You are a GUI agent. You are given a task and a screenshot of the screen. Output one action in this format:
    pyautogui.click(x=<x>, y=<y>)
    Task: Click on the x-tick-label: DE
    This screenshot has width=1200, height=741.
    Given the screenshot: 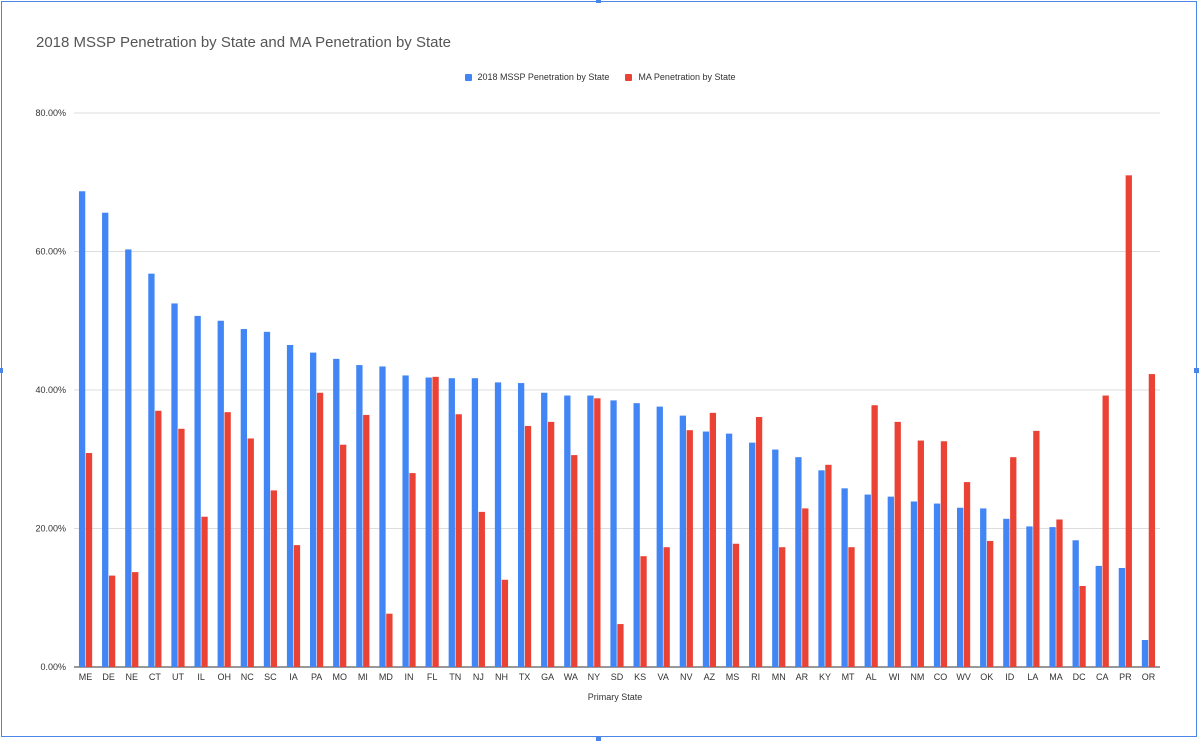 What is the action you would take?
    pyautogui.click(x=108, y=677)
    